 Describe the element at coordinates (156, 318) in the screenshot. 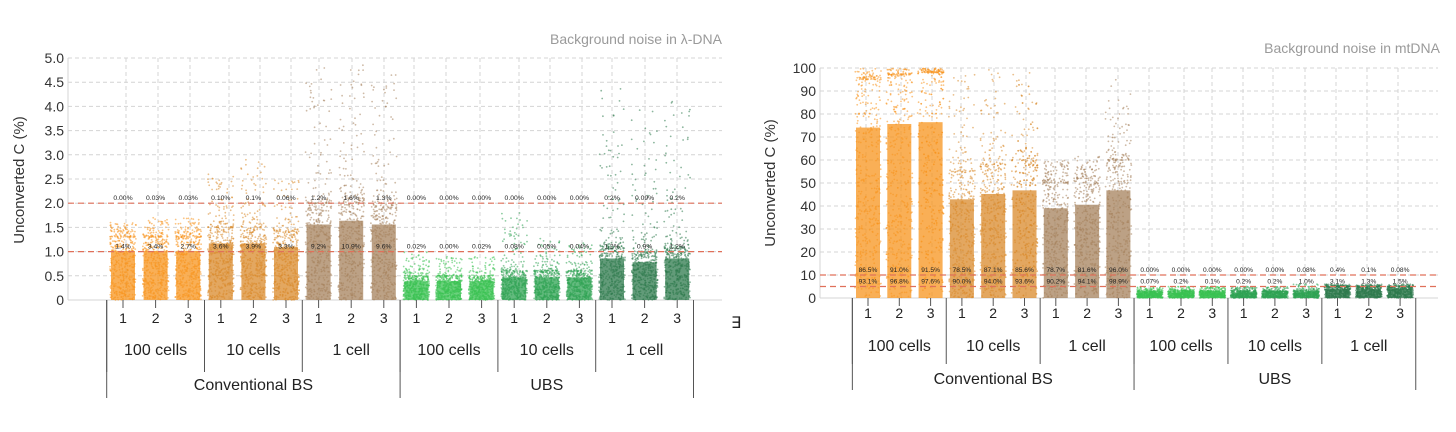

I see `replicate-label: 2` at that location.